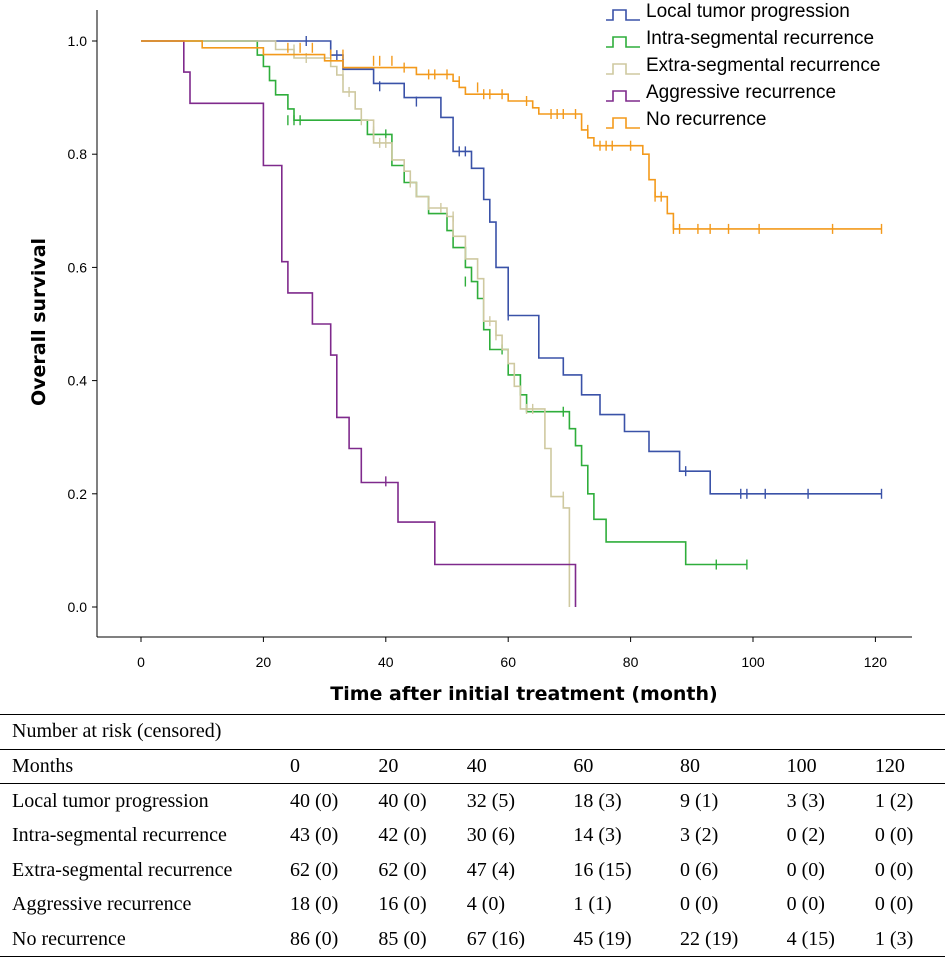 This screenshot has width=945, height=960. Describe the element at coordinates (592, 904) in the screenshot. I see `risk-cell: 1 (1)` at that location.